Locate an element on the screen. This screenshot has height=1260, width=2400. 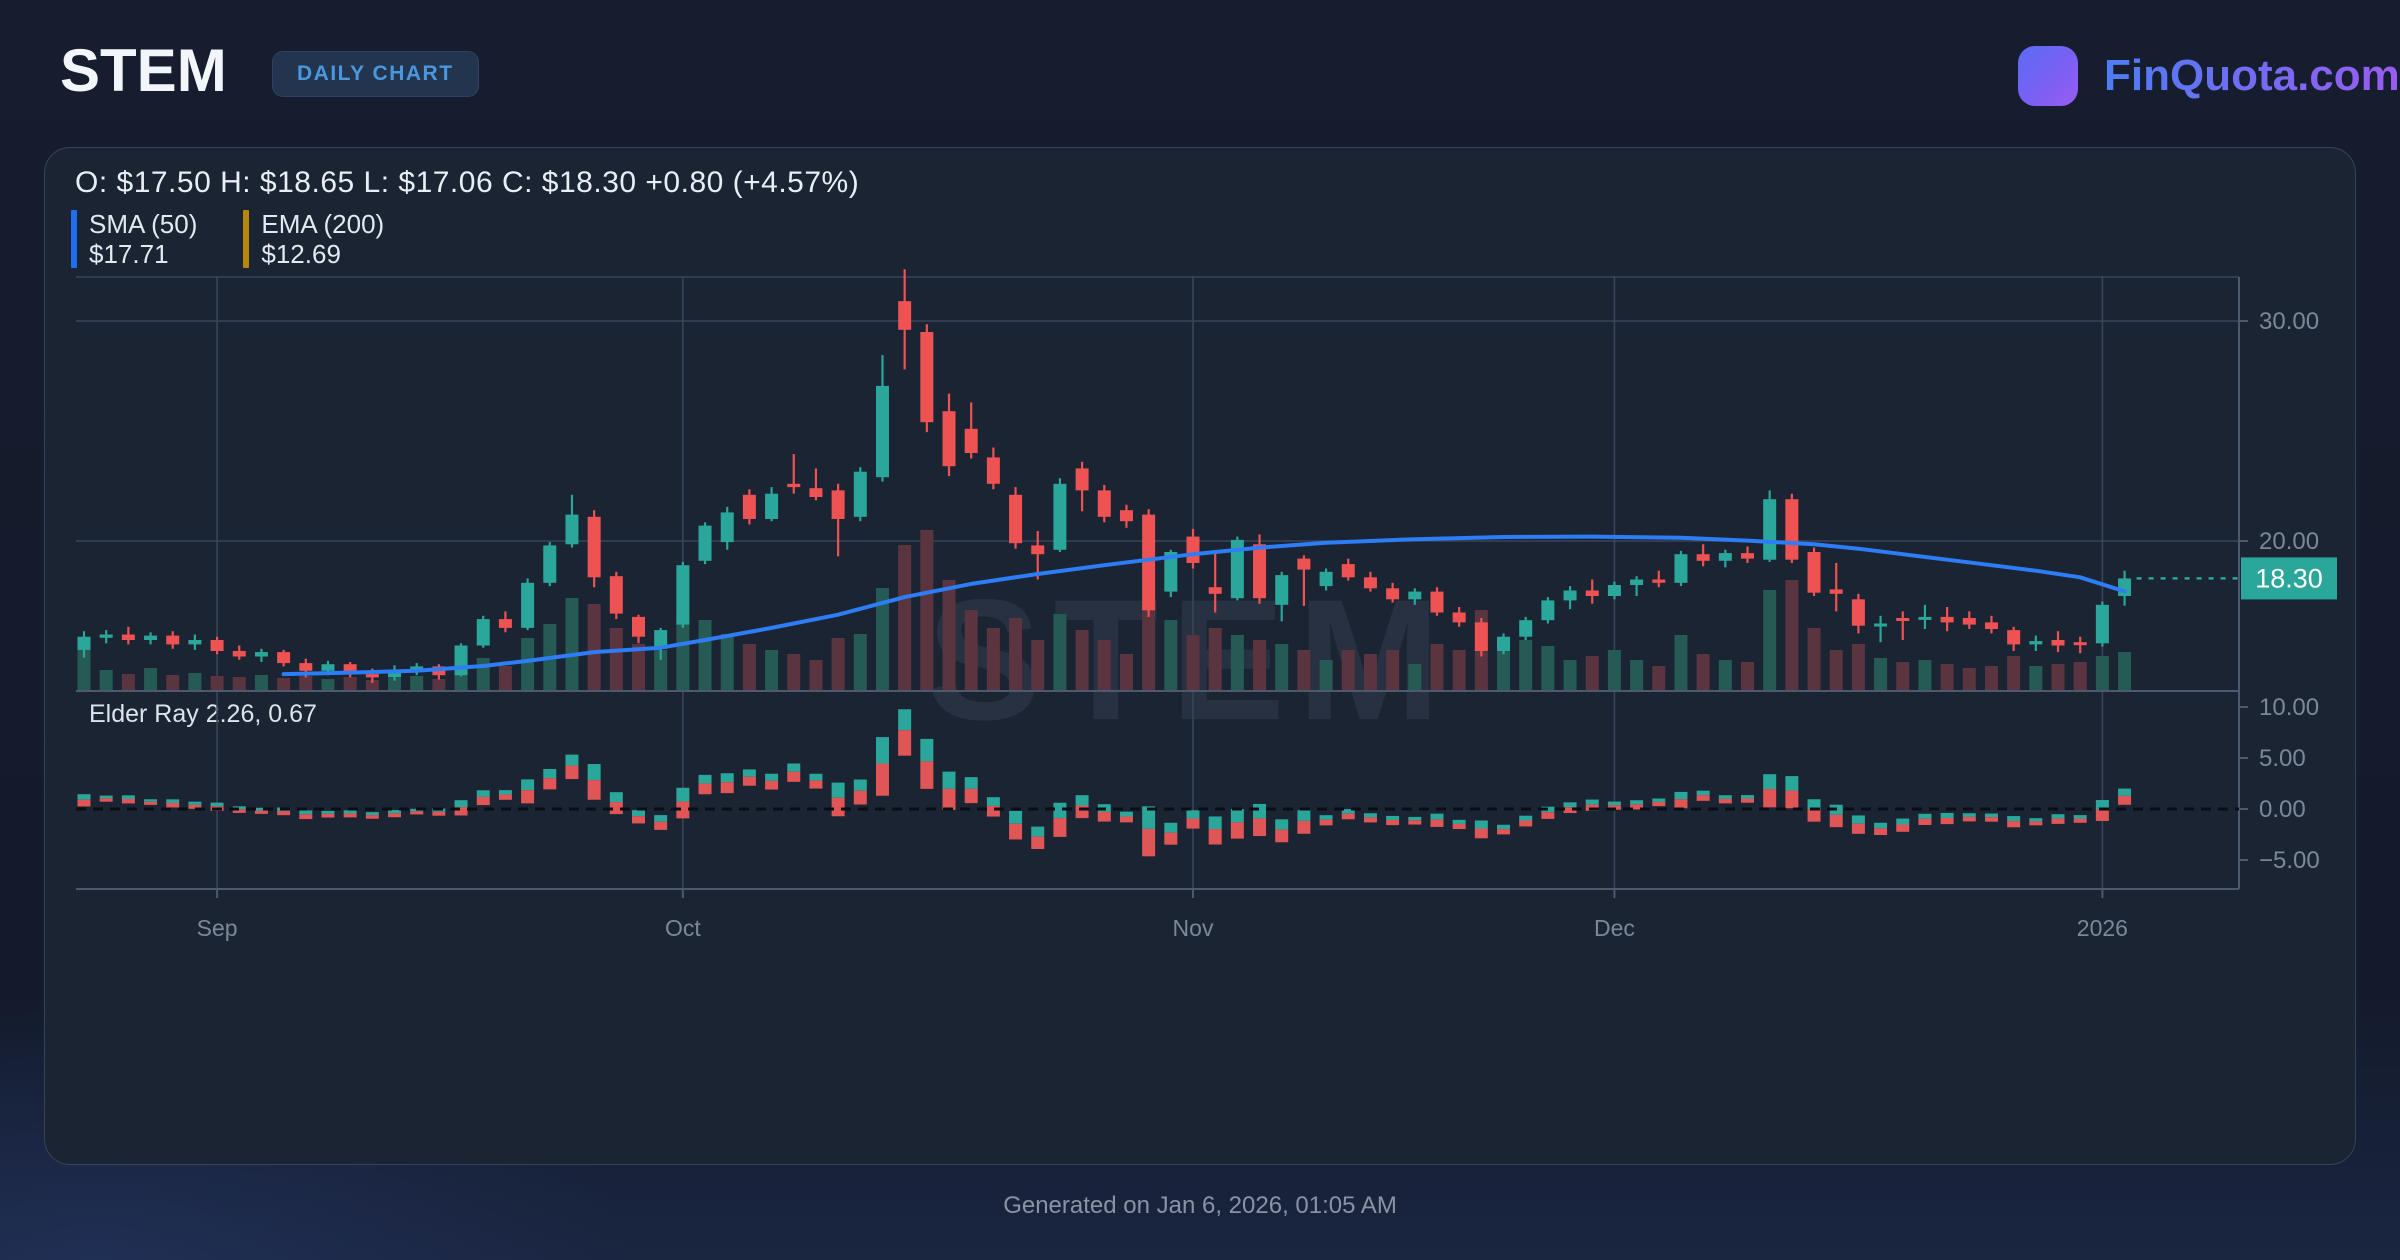
indicator-legend: SMA (50) $17.71 EMA (200) $12.69 is located at coordinates (227, 239).